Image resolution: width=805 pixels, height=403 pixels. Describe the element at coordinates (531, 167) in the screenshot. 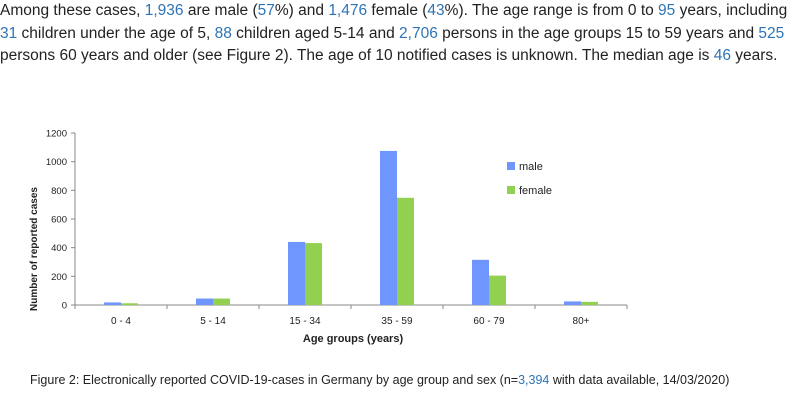

I see `legend-label-male: male` at that location.